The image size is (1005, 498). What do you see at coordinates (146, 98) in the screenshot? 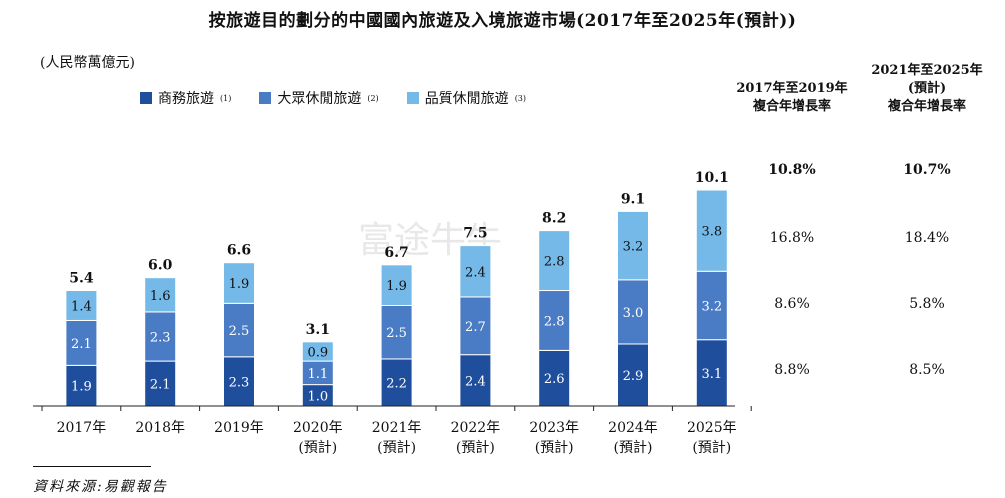
I see `legend-swatch-business` at bounding box center [146, 98].